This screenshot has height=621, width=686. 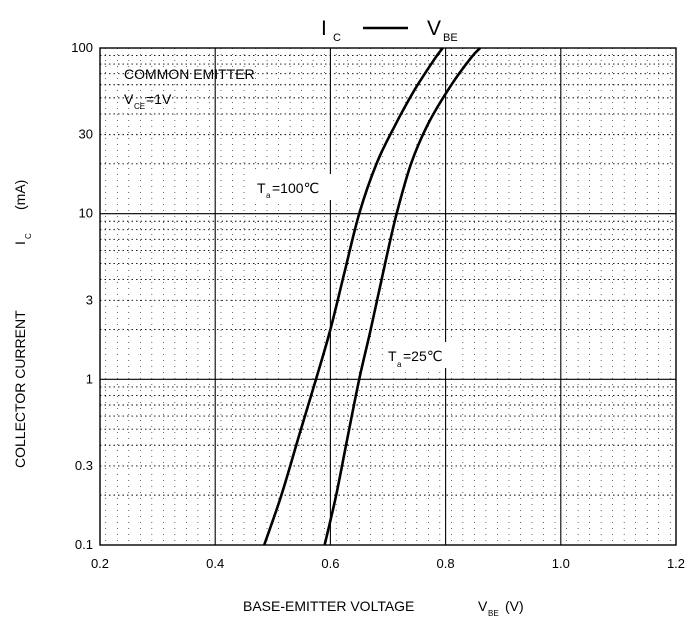 I want to click on label-100-sub: a, so click(x=268, y=195).